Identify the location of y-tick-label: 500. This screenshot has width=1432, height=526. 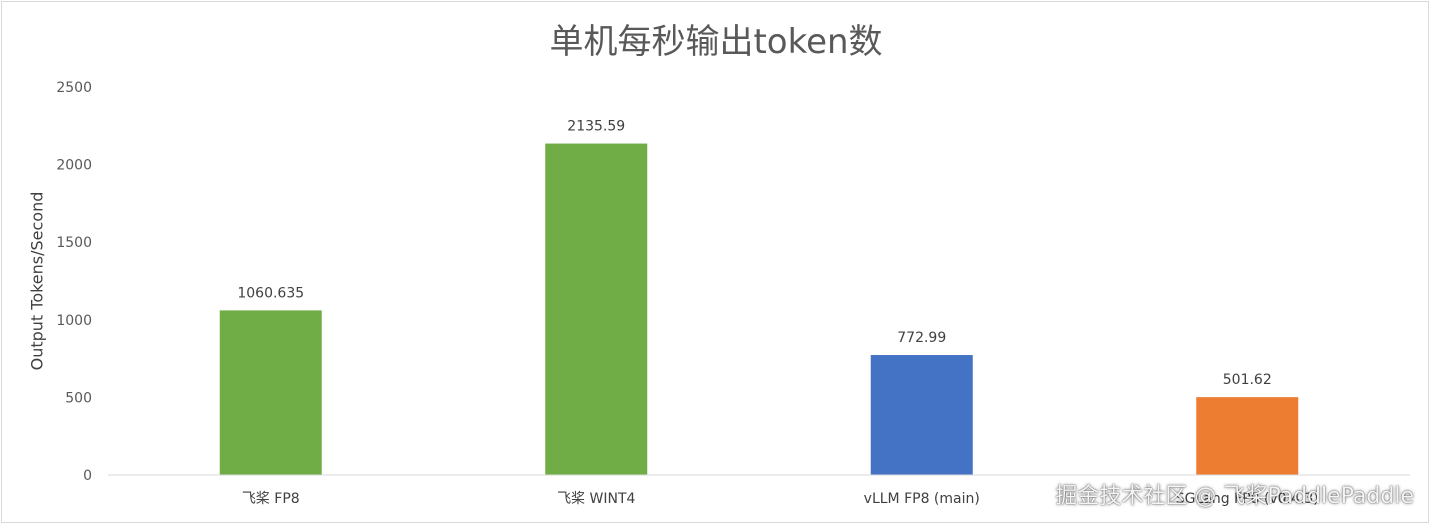
(78, 398).